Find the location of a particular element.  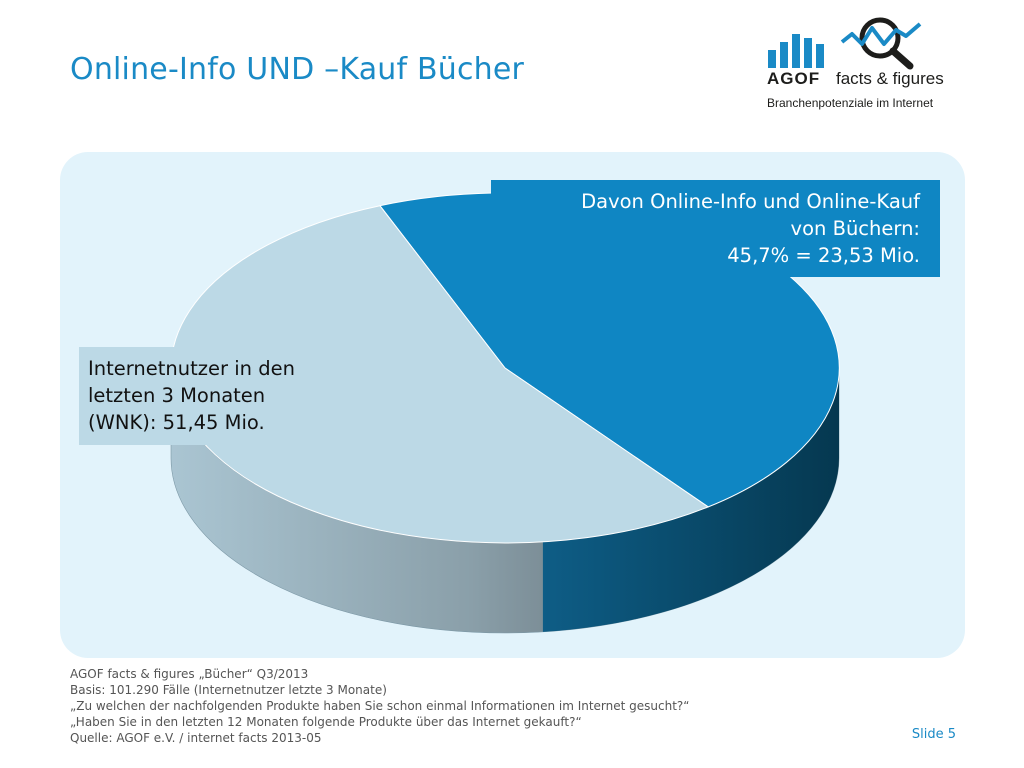

callout-internetnutzer-value: (WNK): 51,45 Mio. is located at coordinates (176, 422).